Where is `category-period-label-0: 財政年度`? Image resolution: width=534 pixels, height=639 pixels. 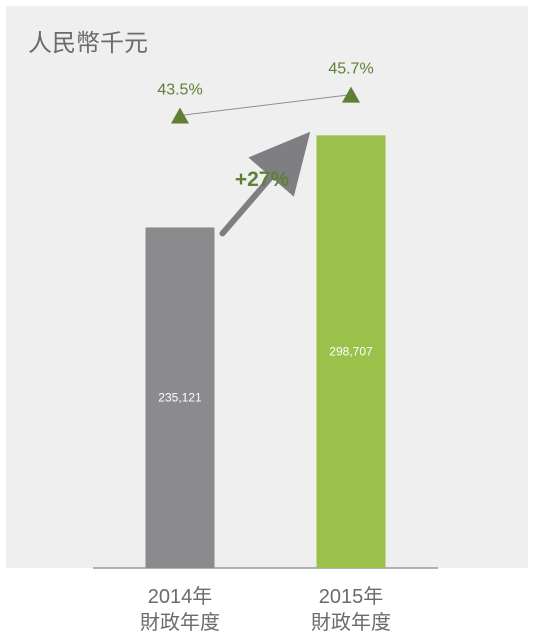 category-period-label-0: 財政年度 is located at coordinates (180, 622).